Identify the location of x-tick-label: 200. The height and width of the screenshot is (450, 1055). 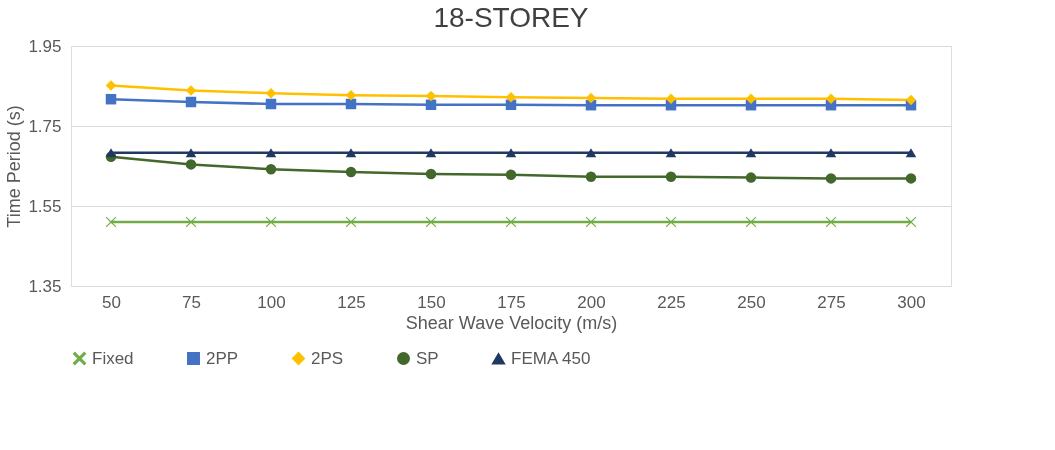
(591, 302).